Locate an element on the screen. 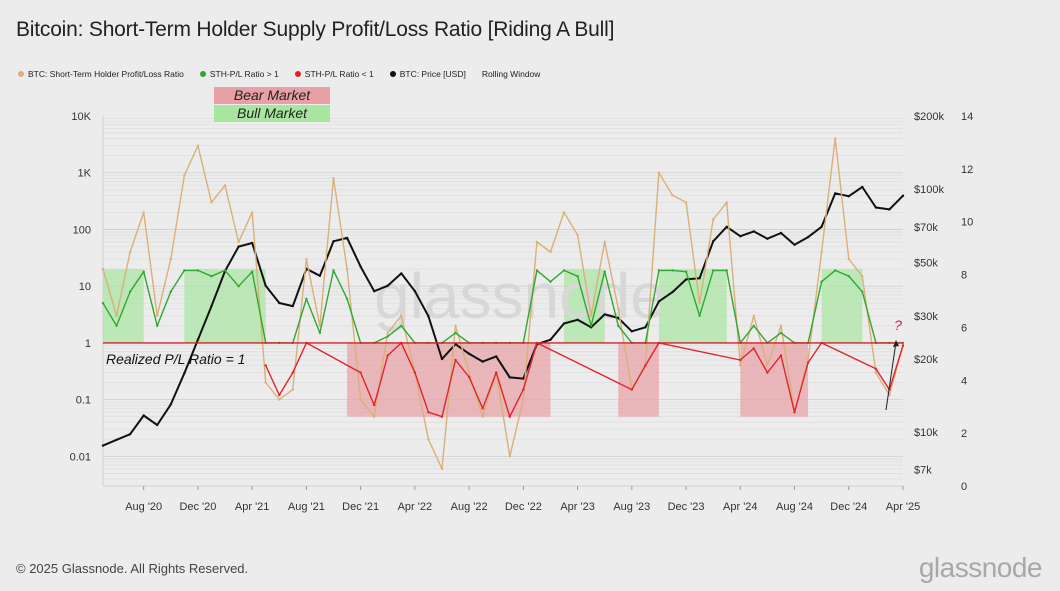  legend-label: STH-P/L Ratio > 1 is located at coordinates (244, 74).